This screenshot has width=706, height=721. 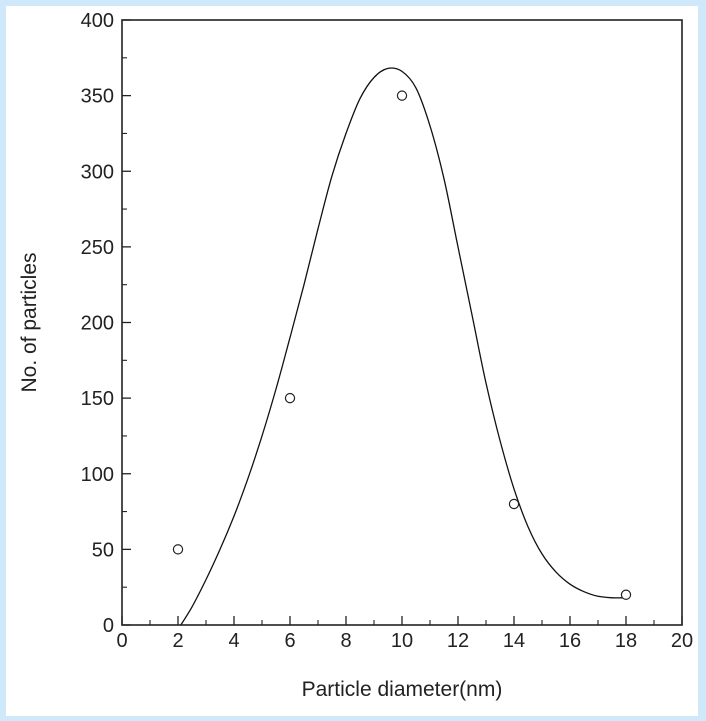 I want to click on x-tick-label: 12, so click(x=458, y=641).